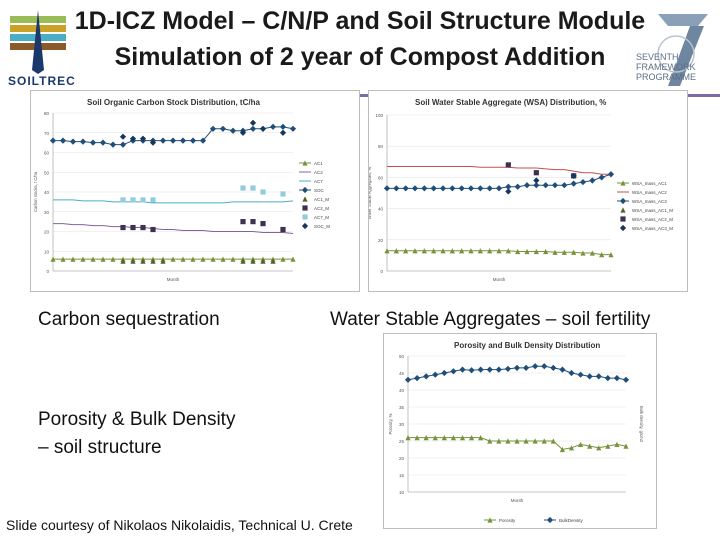  I want to click on y-tick-label: 10, so click(47, 251).